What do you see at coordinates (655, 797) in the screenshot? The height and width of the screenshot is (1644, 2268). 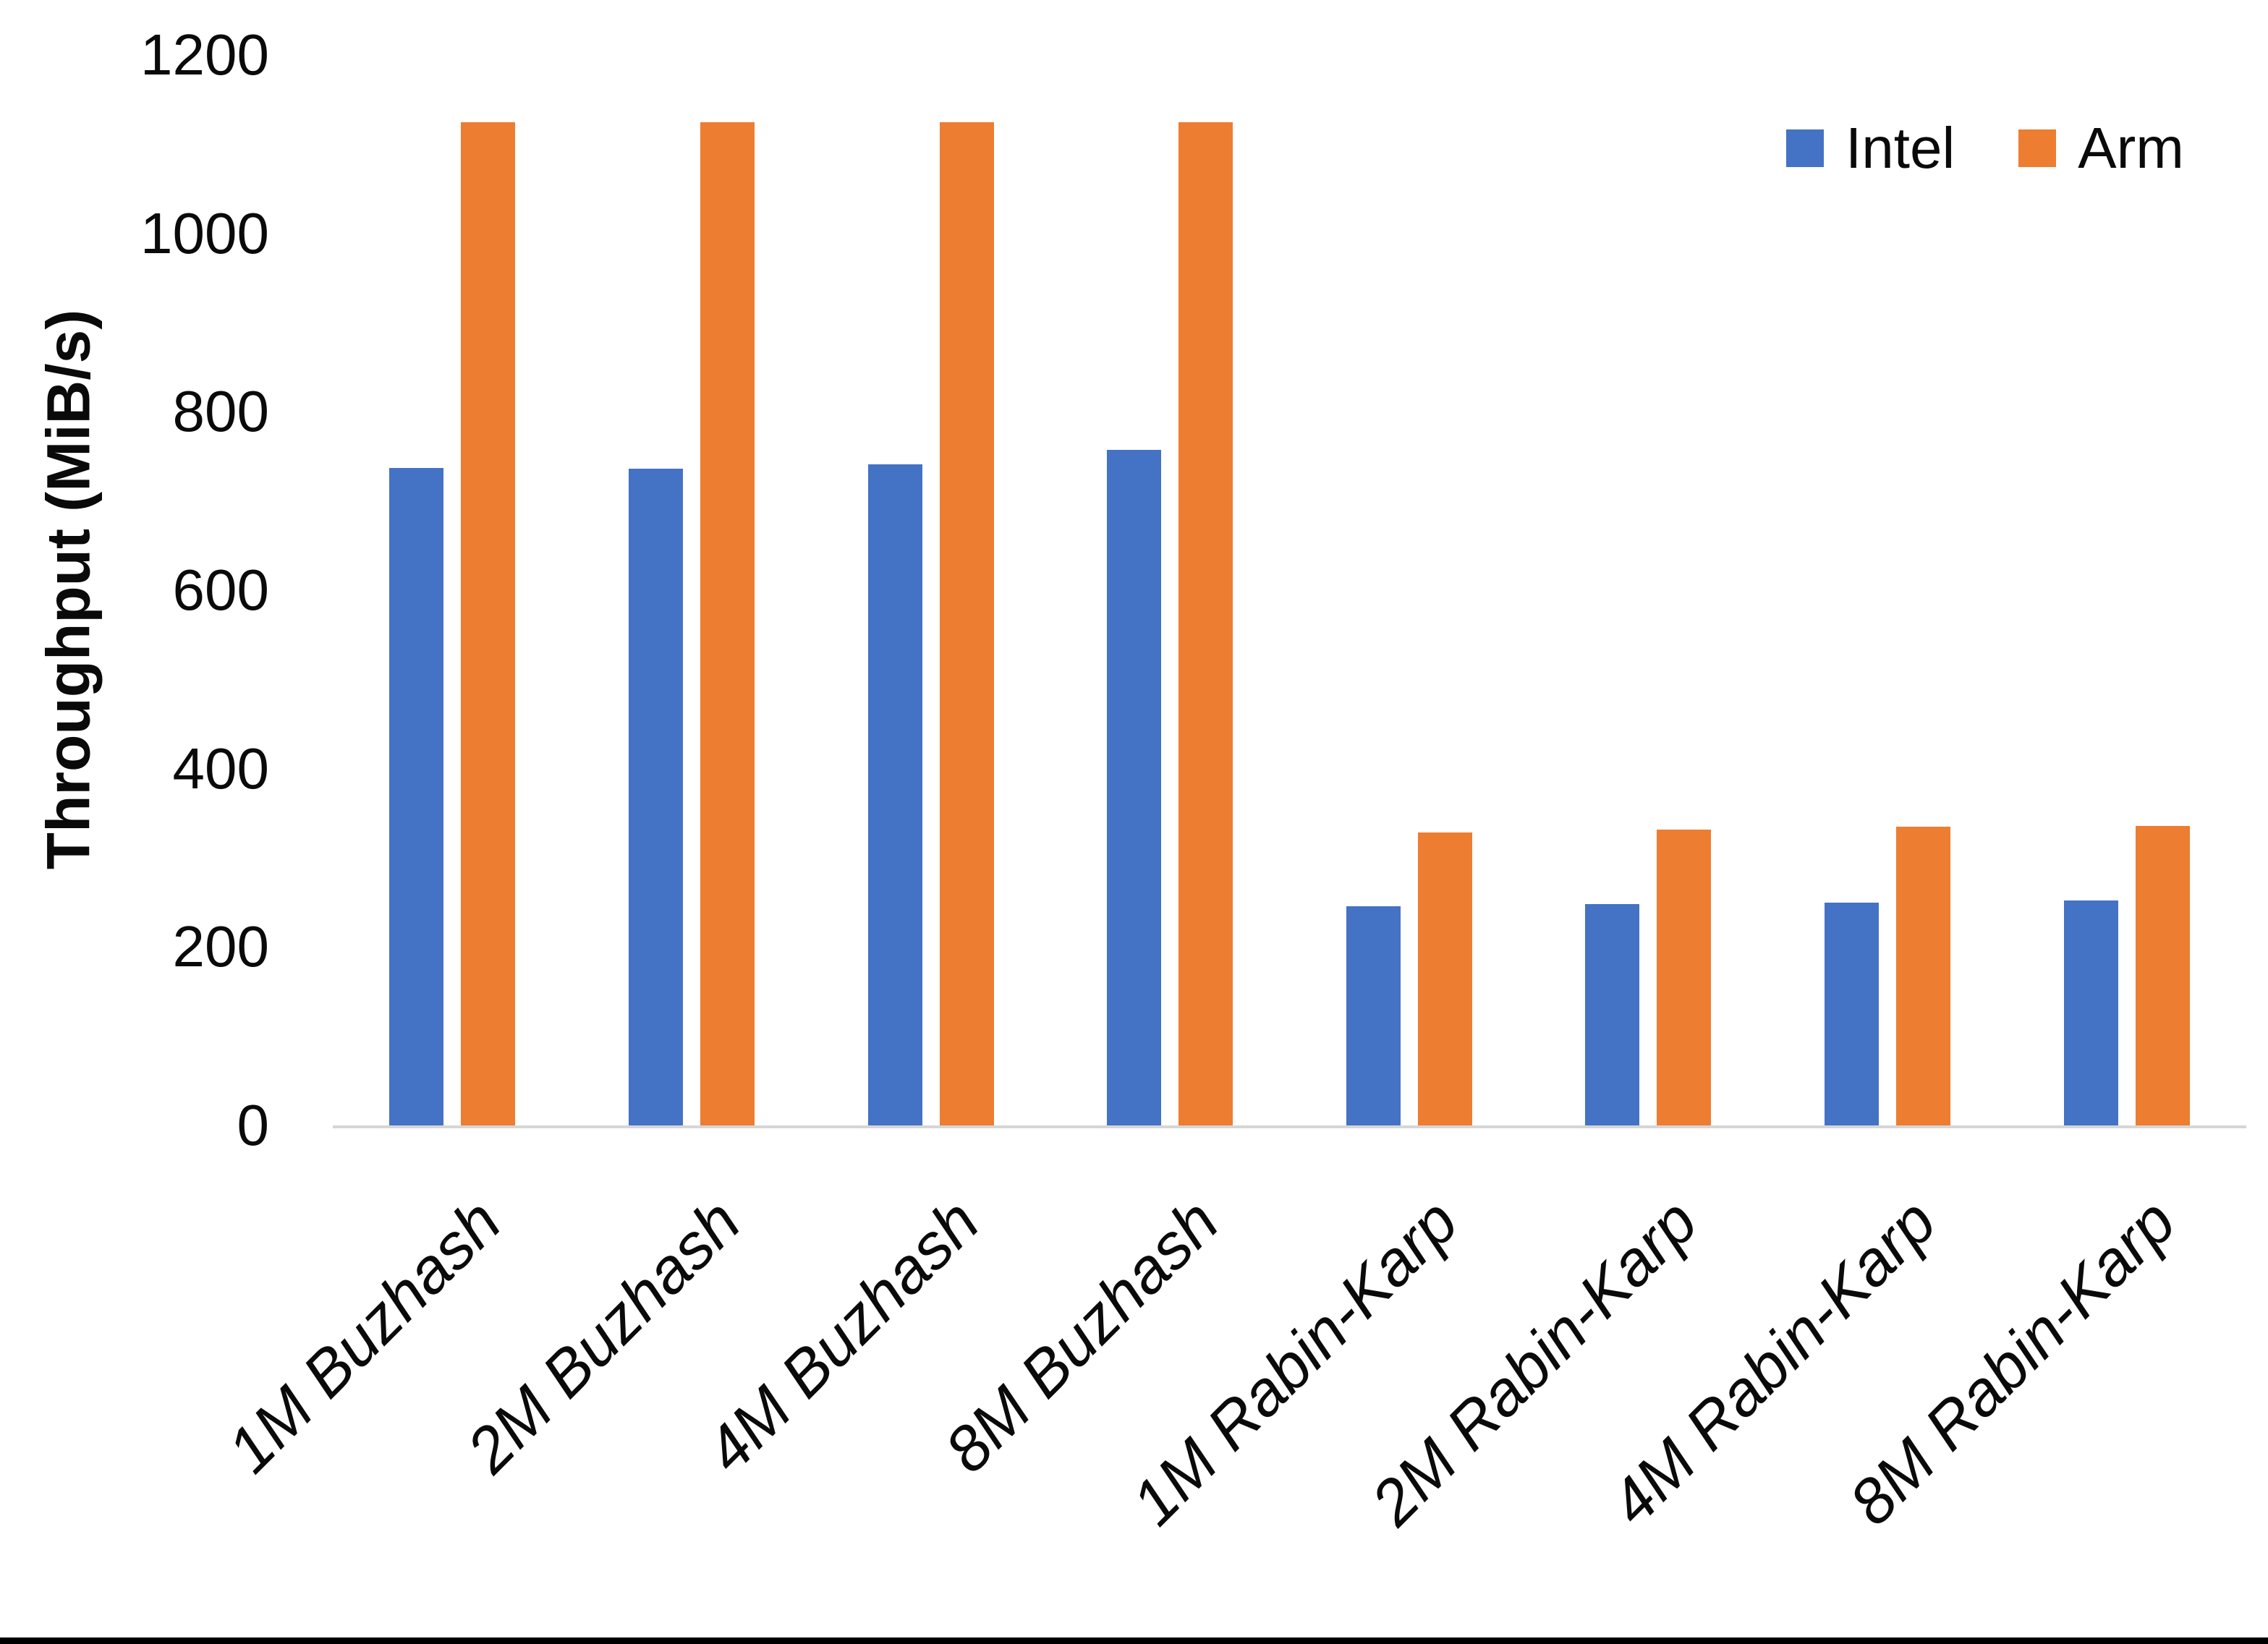 I see `bar-intel-2m-buzhash` at bounding box center [655, 797].